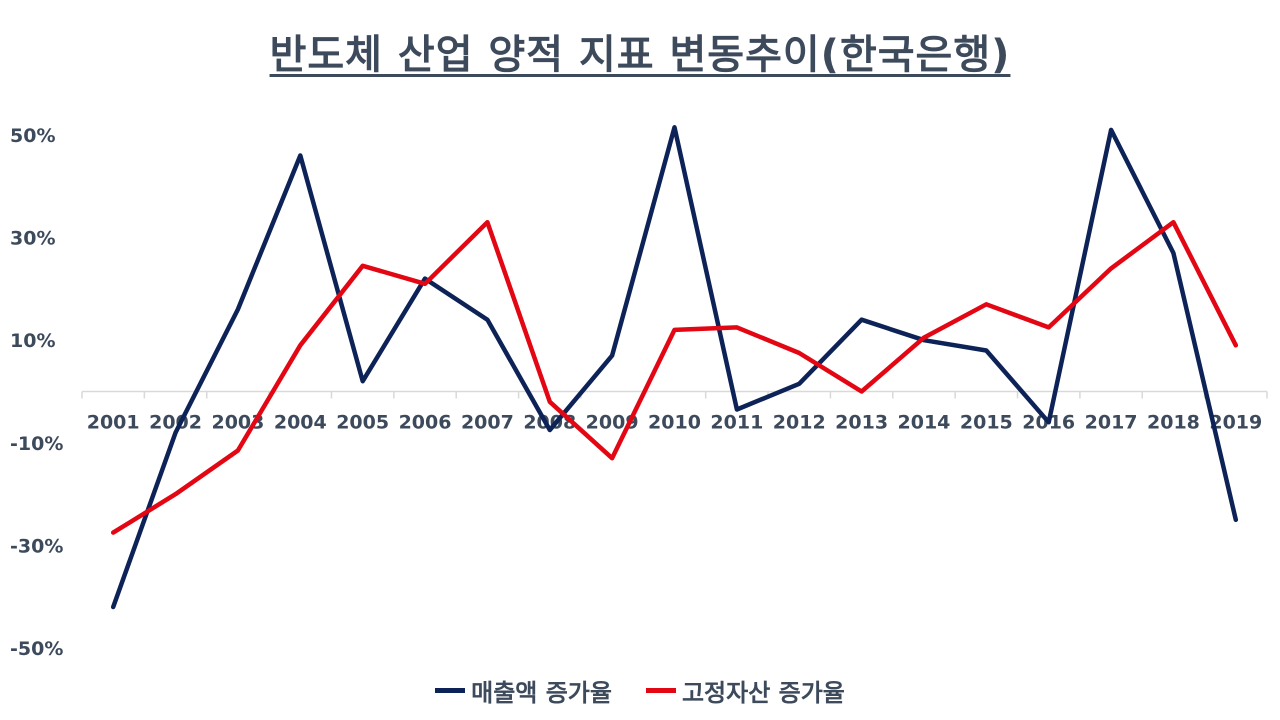 Image resolution: width=1280 pixels, height=720 pixels. What do you see at coordinates (425, 423) in the screenshot?
I see `x-tick-label: 2006` at bounding box center [425, 423].